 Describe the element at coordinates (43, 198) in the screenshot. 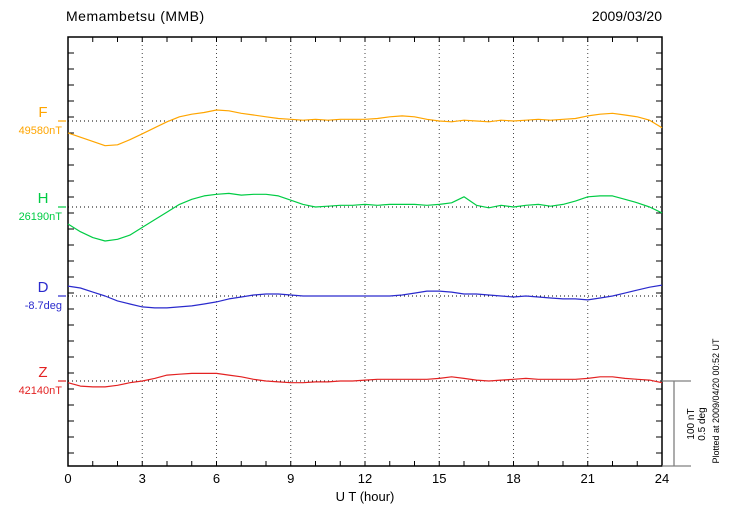

I see `component-label-H: H` at that location.